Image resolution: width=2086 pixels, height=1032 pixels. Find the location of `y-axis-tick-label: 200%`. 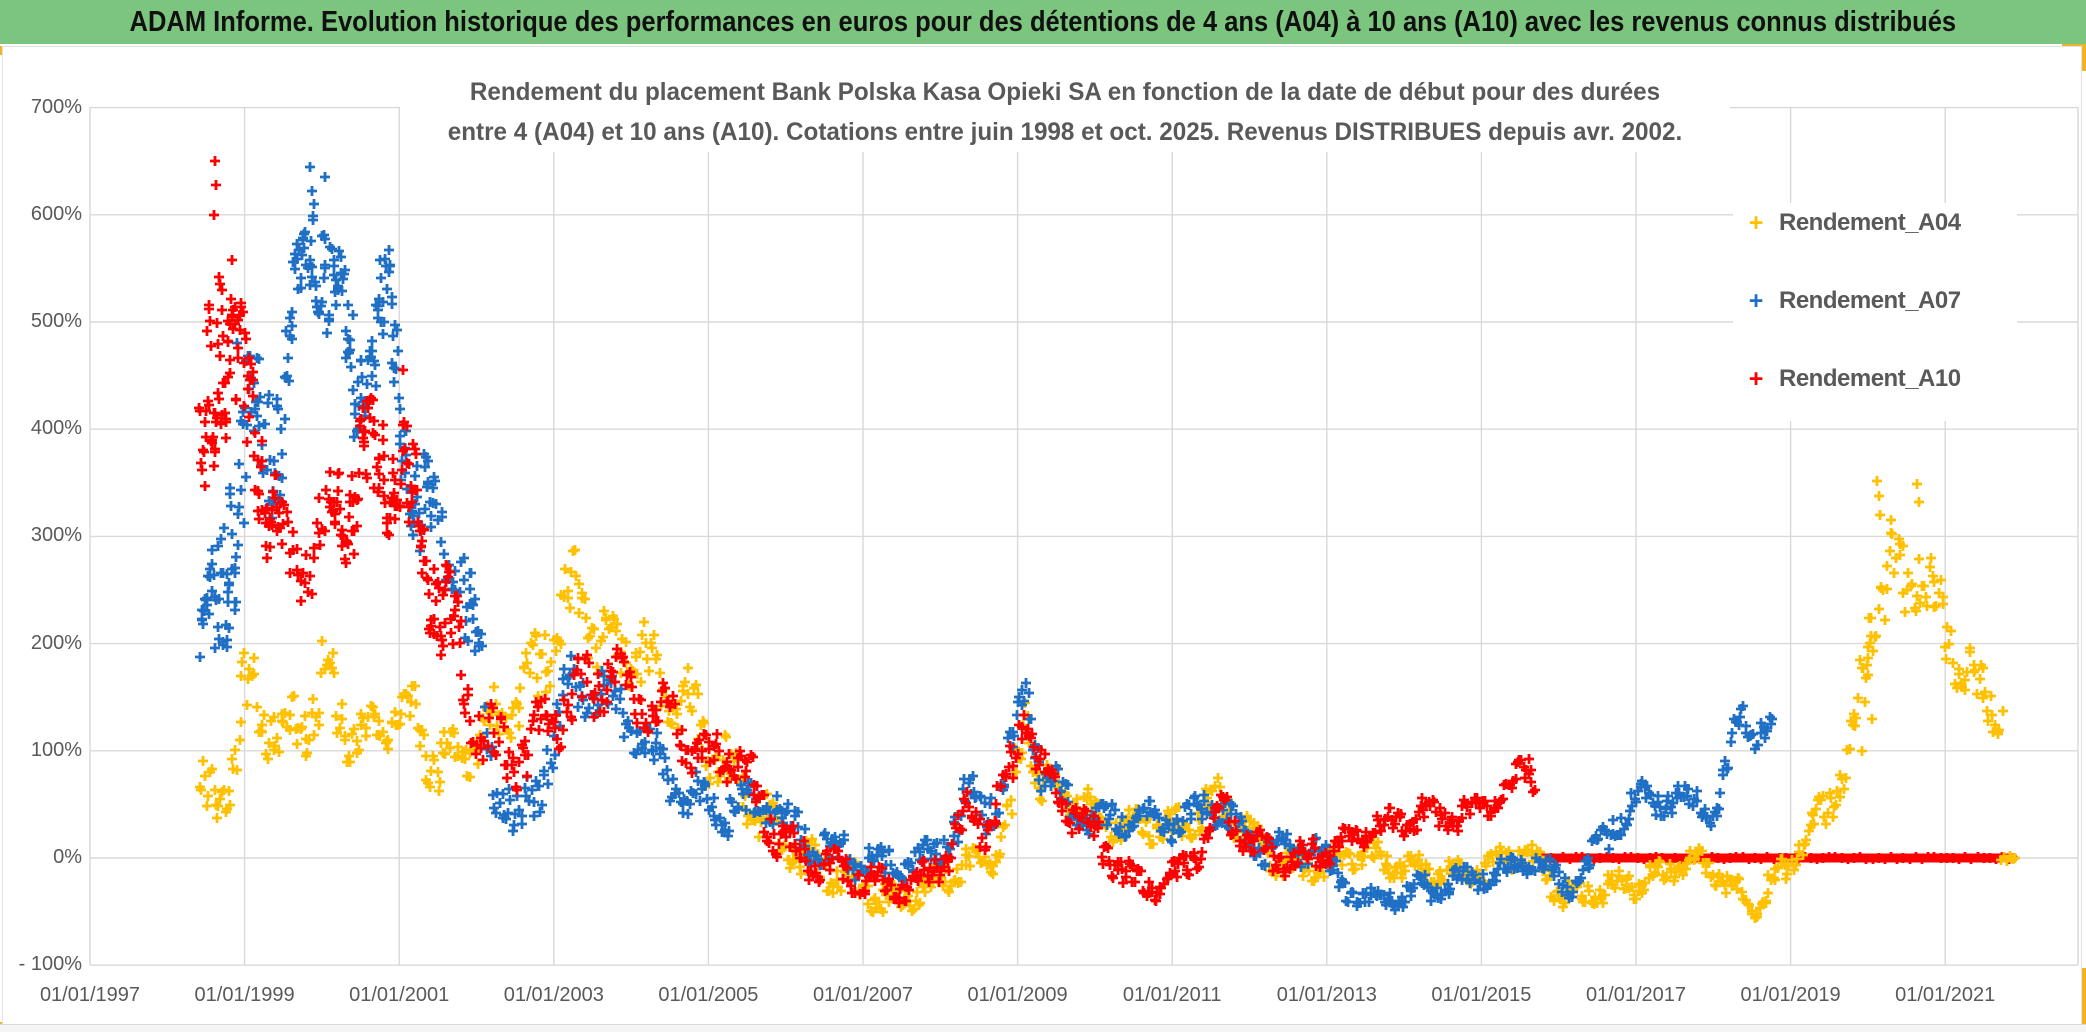

y-axis-tick-label: 200% is located at coordinates (56, 642).